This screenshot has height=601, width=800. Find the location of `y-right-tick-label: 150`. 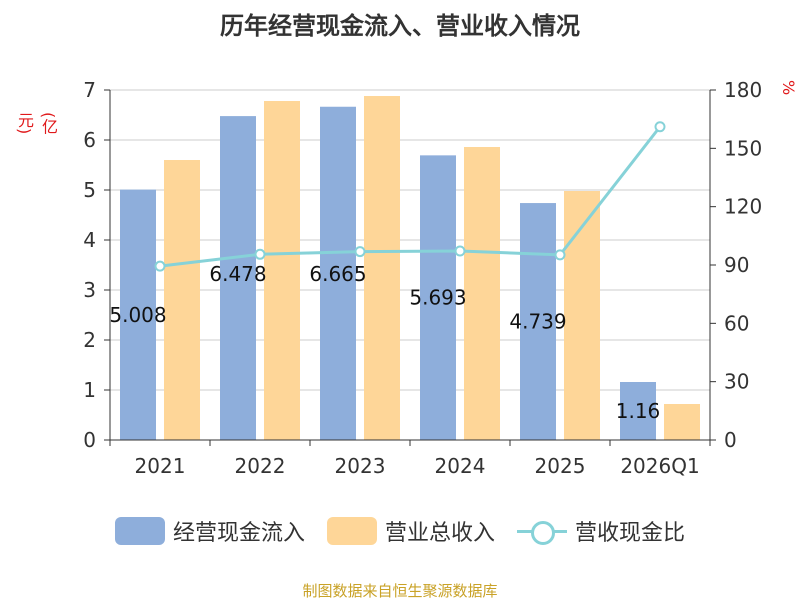

y-right-tick-label: 150 is located at coordinates (743, 148).